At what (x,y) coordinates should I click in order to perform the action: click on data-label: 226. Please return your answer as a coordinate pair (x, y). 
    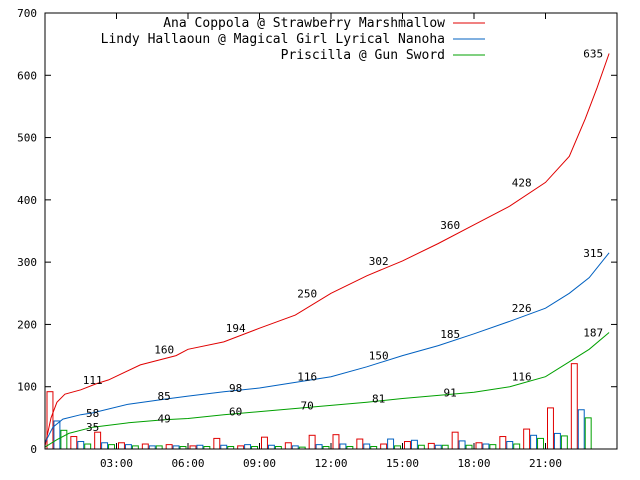
    Looking at the image, I should click on (522, 308).